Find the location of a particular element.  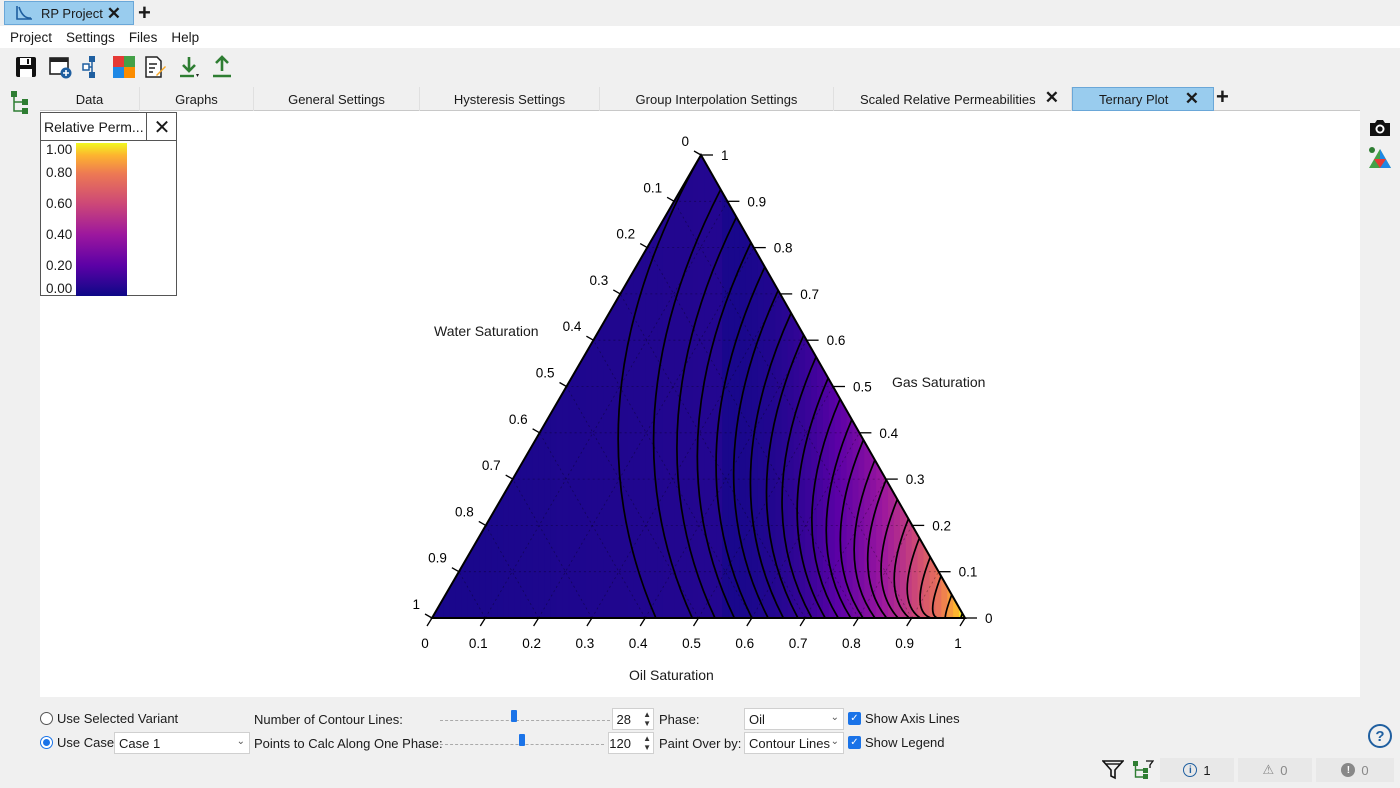

camera-icon is located at coordinates (1380, 128).